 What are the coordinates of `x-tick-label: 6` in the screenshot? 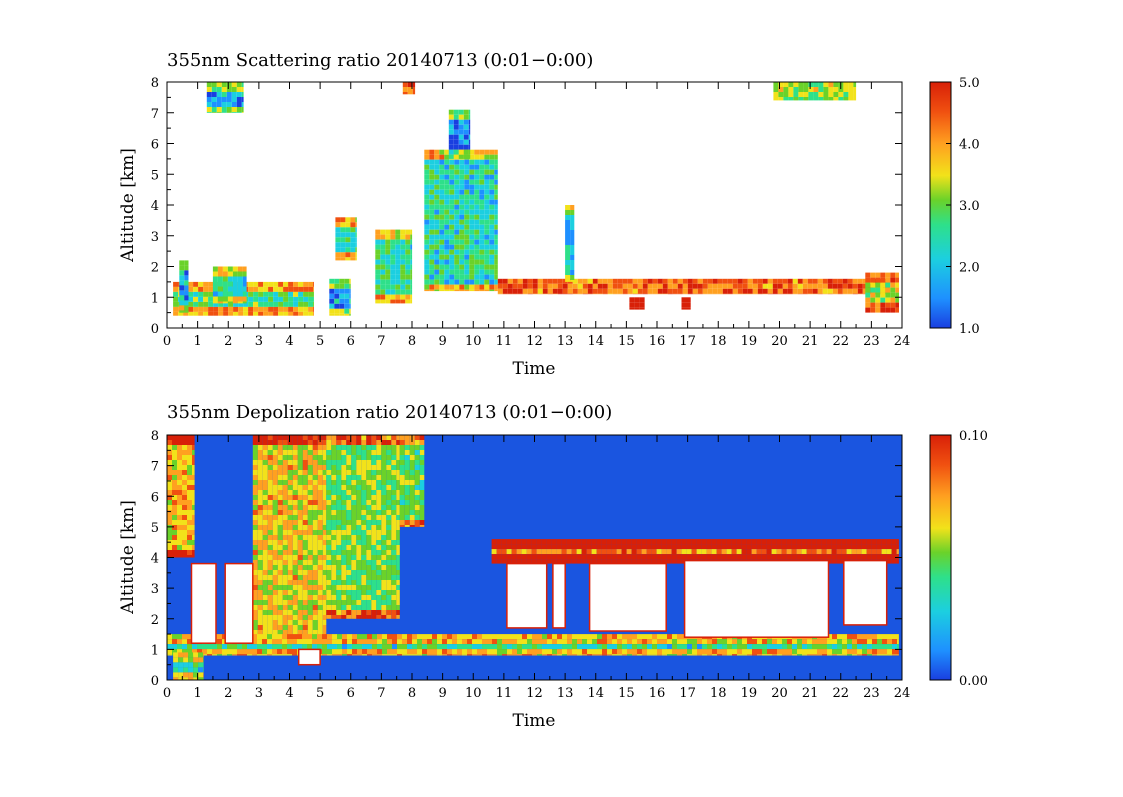 It's located at (351, 341).